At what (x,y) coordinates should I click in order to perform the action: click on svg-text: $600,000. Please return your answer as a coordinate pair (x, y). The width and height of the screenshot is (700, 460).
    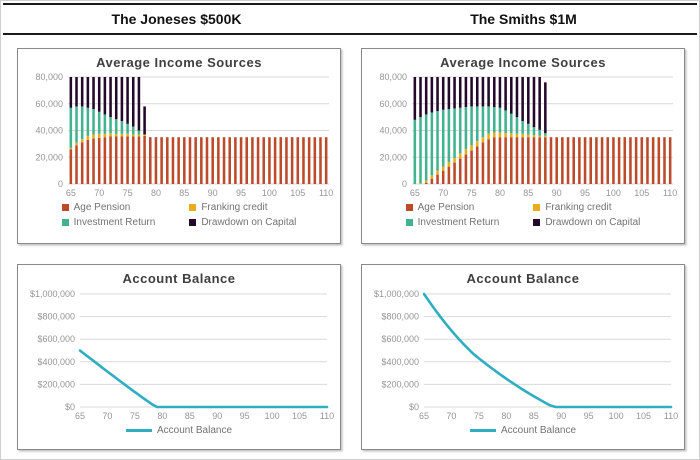
    Looking at the image, I should click on (400, 339).